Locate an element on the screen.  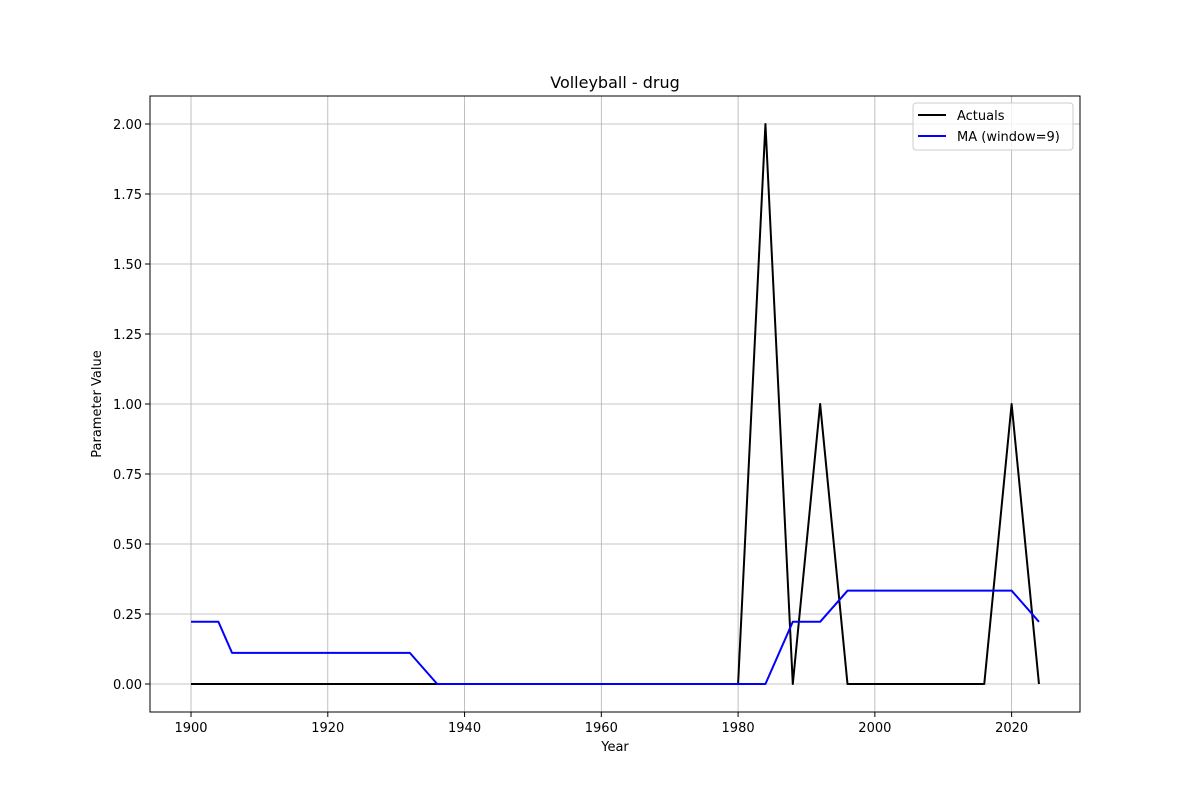
y-tick-label: 0.00 is located at coordinates (127, 685).